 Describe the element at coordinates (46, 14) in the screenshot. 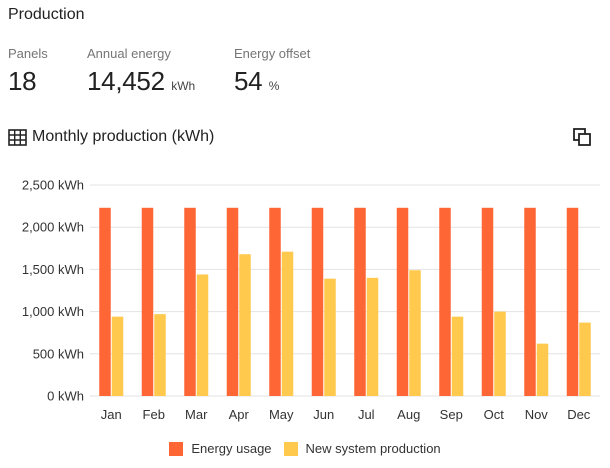

I see `section-title: Production` at that location.